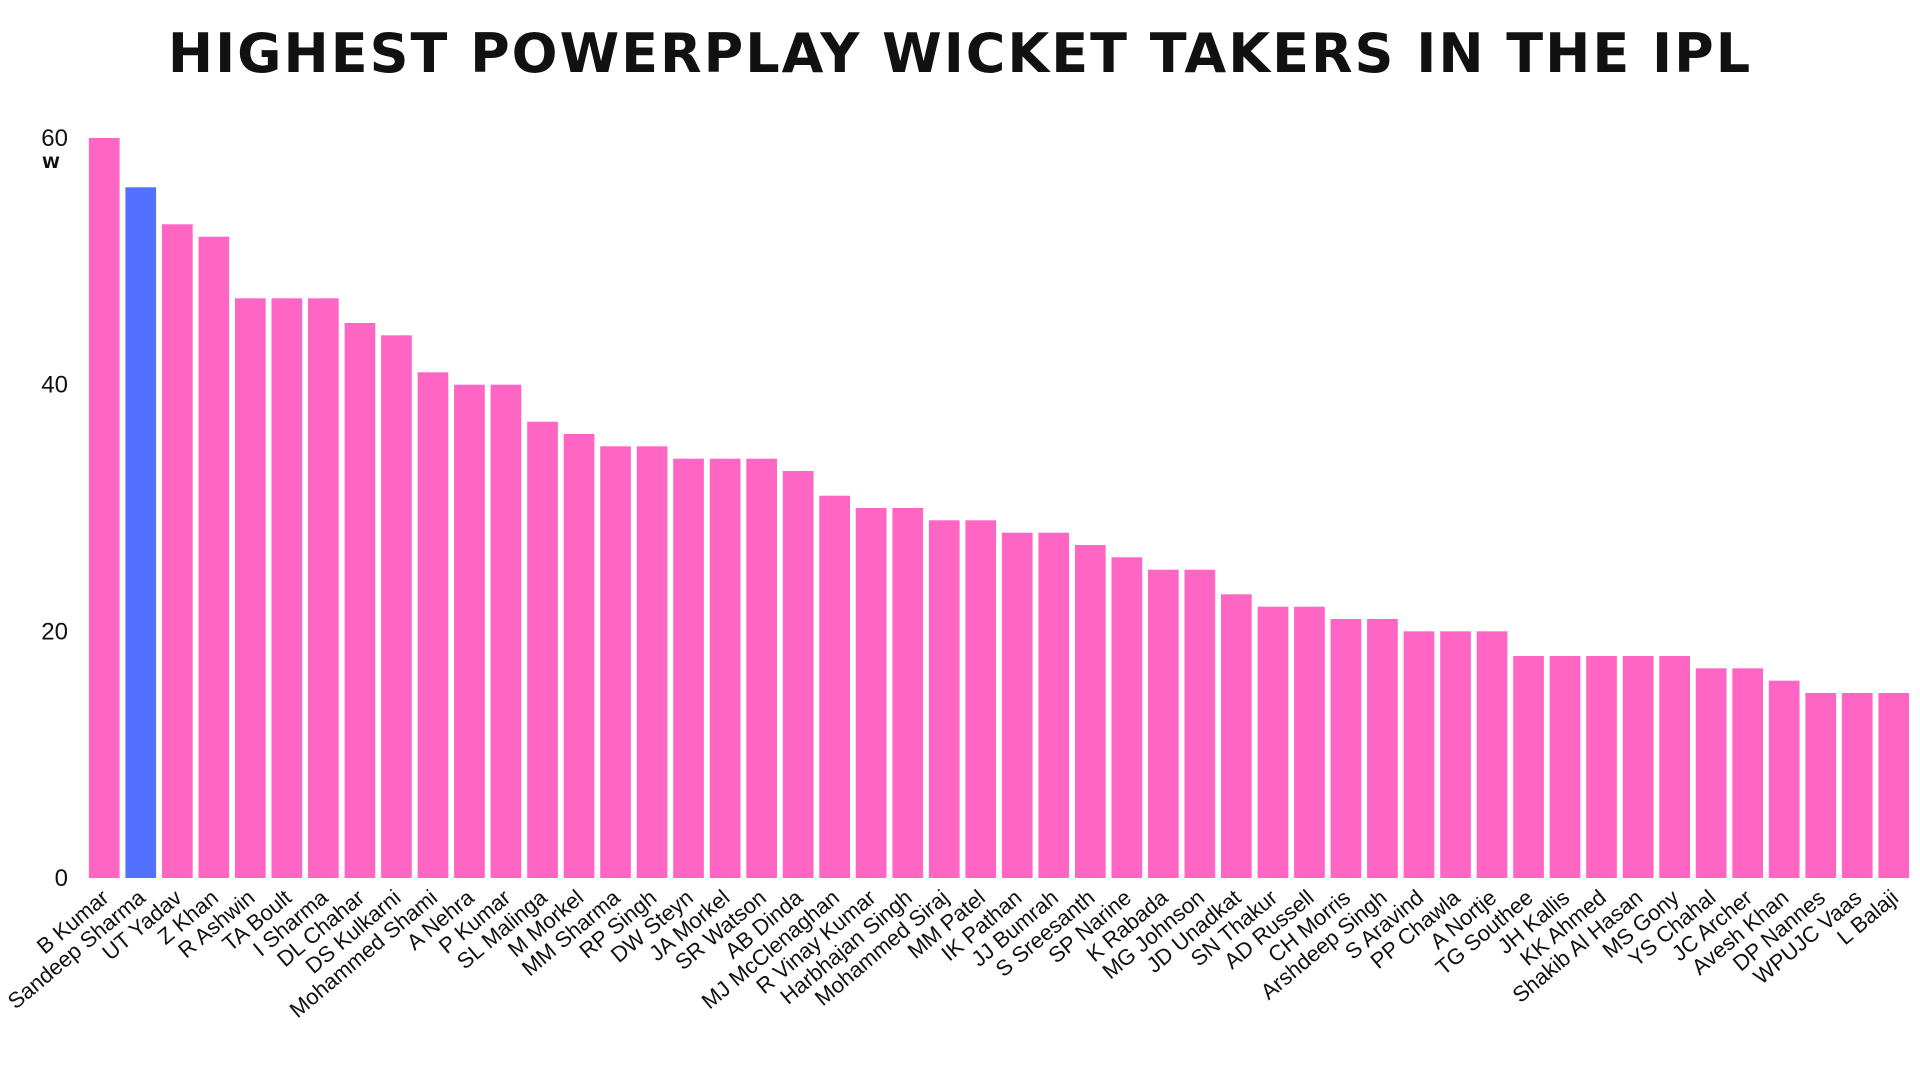 This screenshot has width=1920, height=1080. What do you see at coordinates (61, 878) in the screenshot?
I see `y-tick-label: 0` at bounding box center [61, 878].